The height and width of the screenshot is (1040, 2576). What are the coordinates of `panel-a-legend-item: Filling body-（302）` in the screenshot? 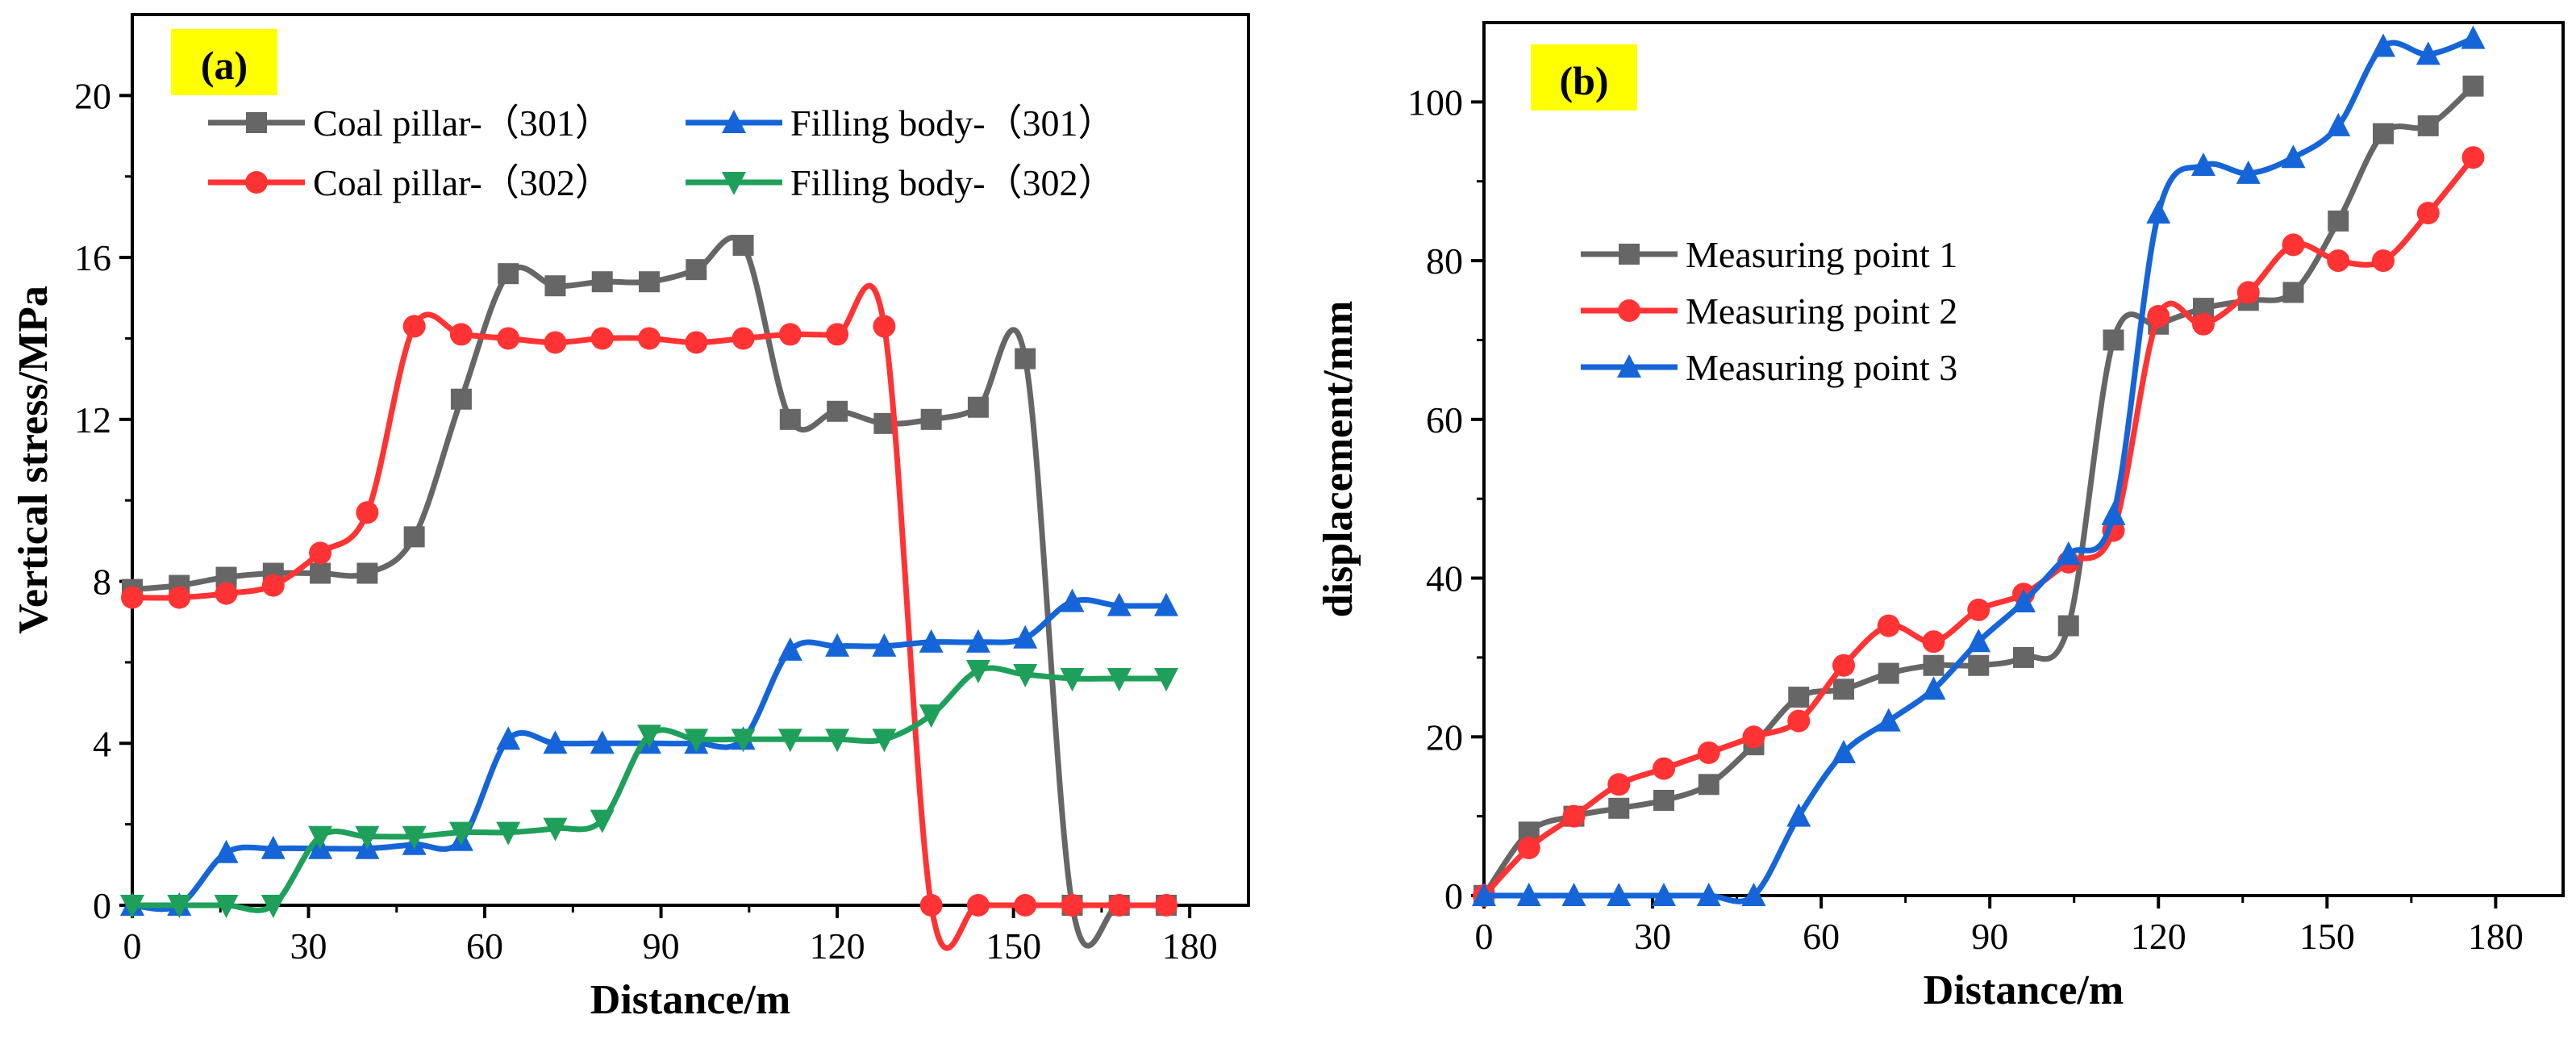 It's located at (900, 182).